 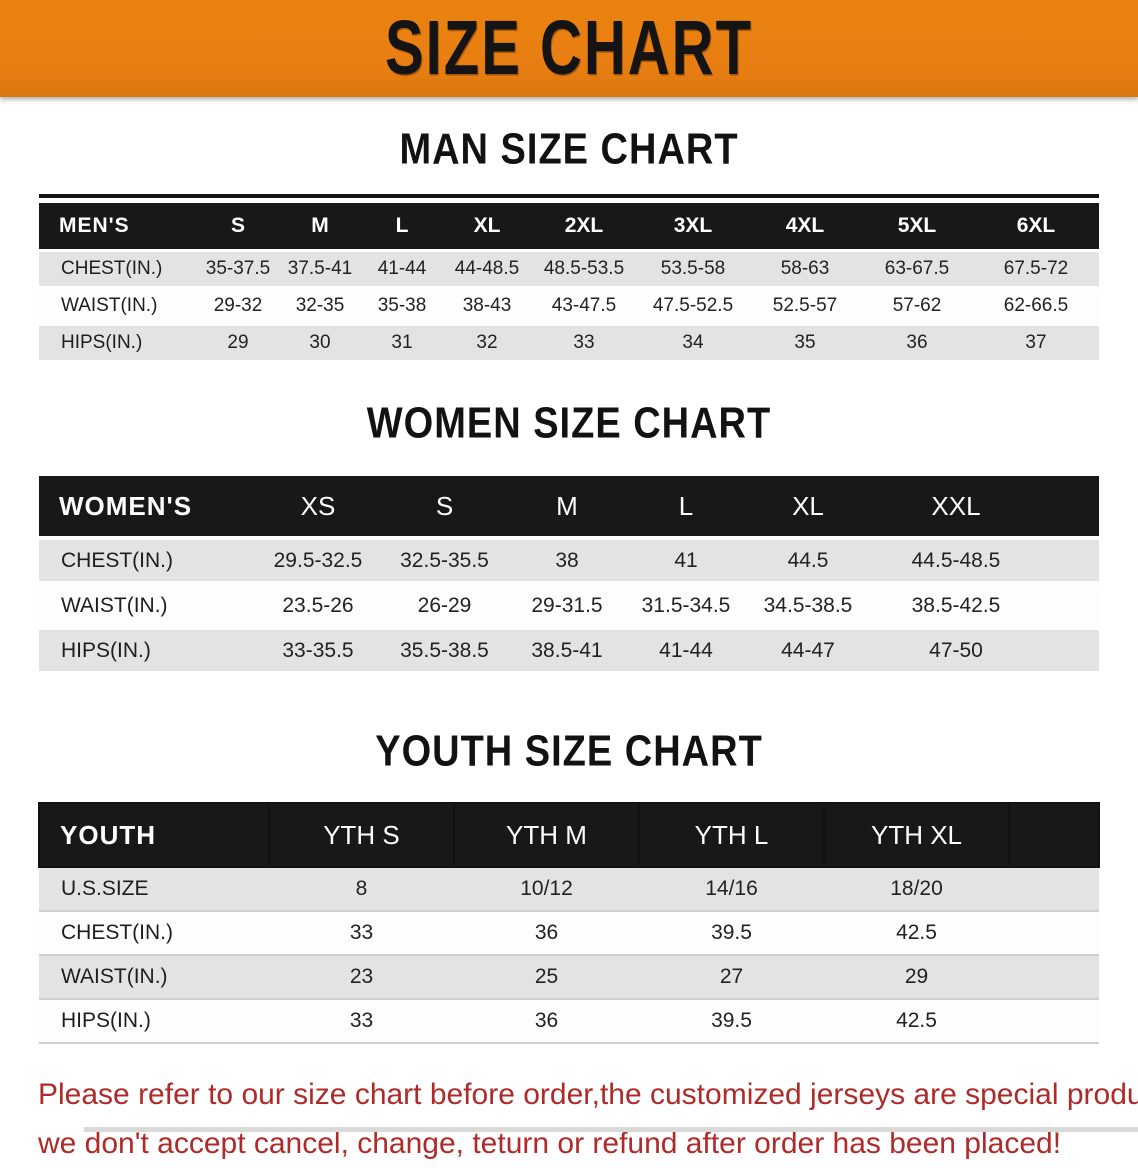 I want to click on value-cell: 18/20, so click(x=916, y=888).